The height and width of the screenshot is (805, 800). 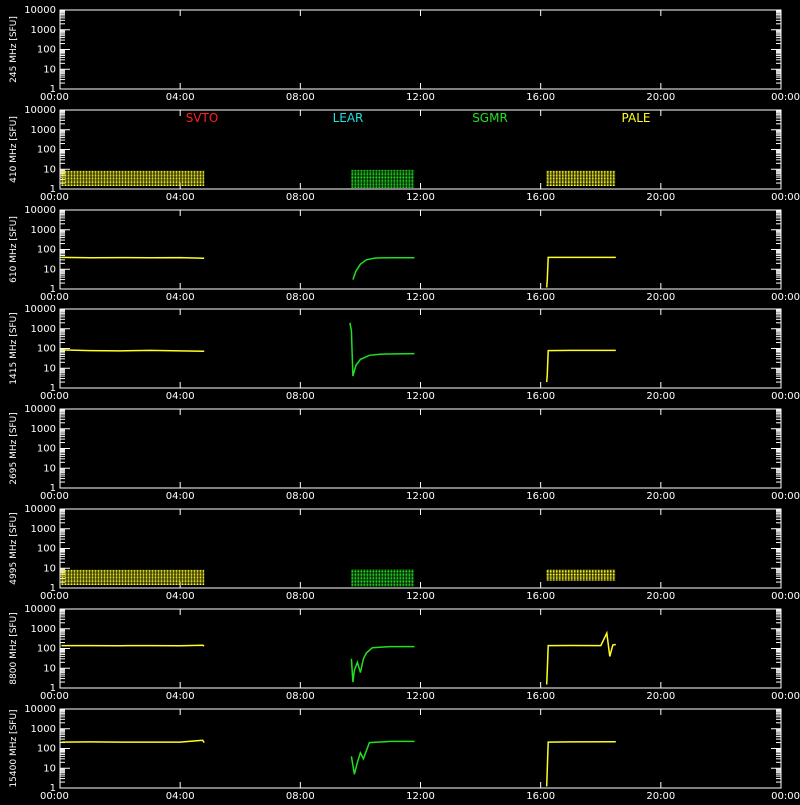 What do you see at coordinates (636, 118) in the screenshot?
I see `legend-pale: PALE` at bounding box center [636, 118].